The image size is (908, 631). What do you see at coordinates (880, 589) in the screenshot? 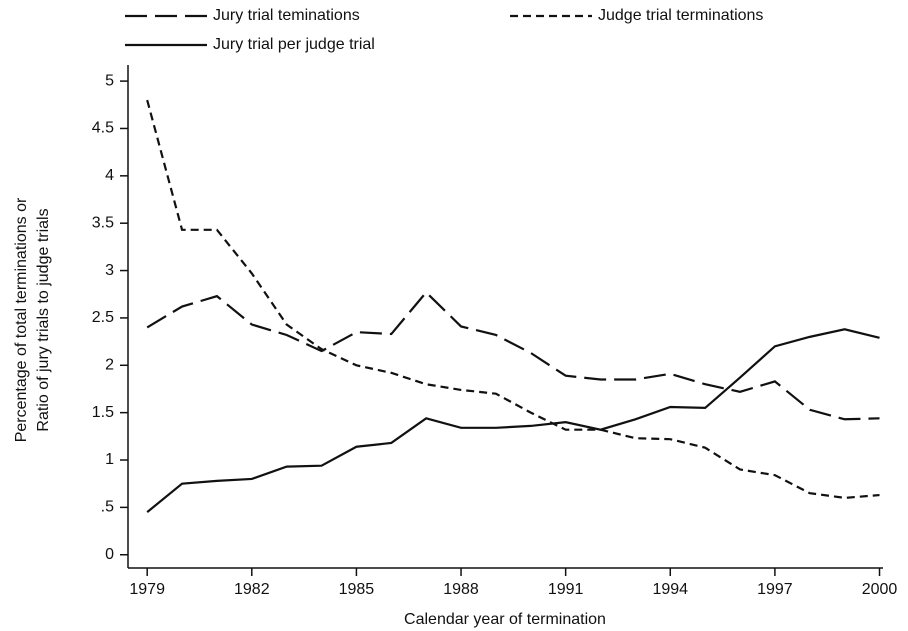
I see `x-tick-label: 2000` at bounding box center [880, 589].